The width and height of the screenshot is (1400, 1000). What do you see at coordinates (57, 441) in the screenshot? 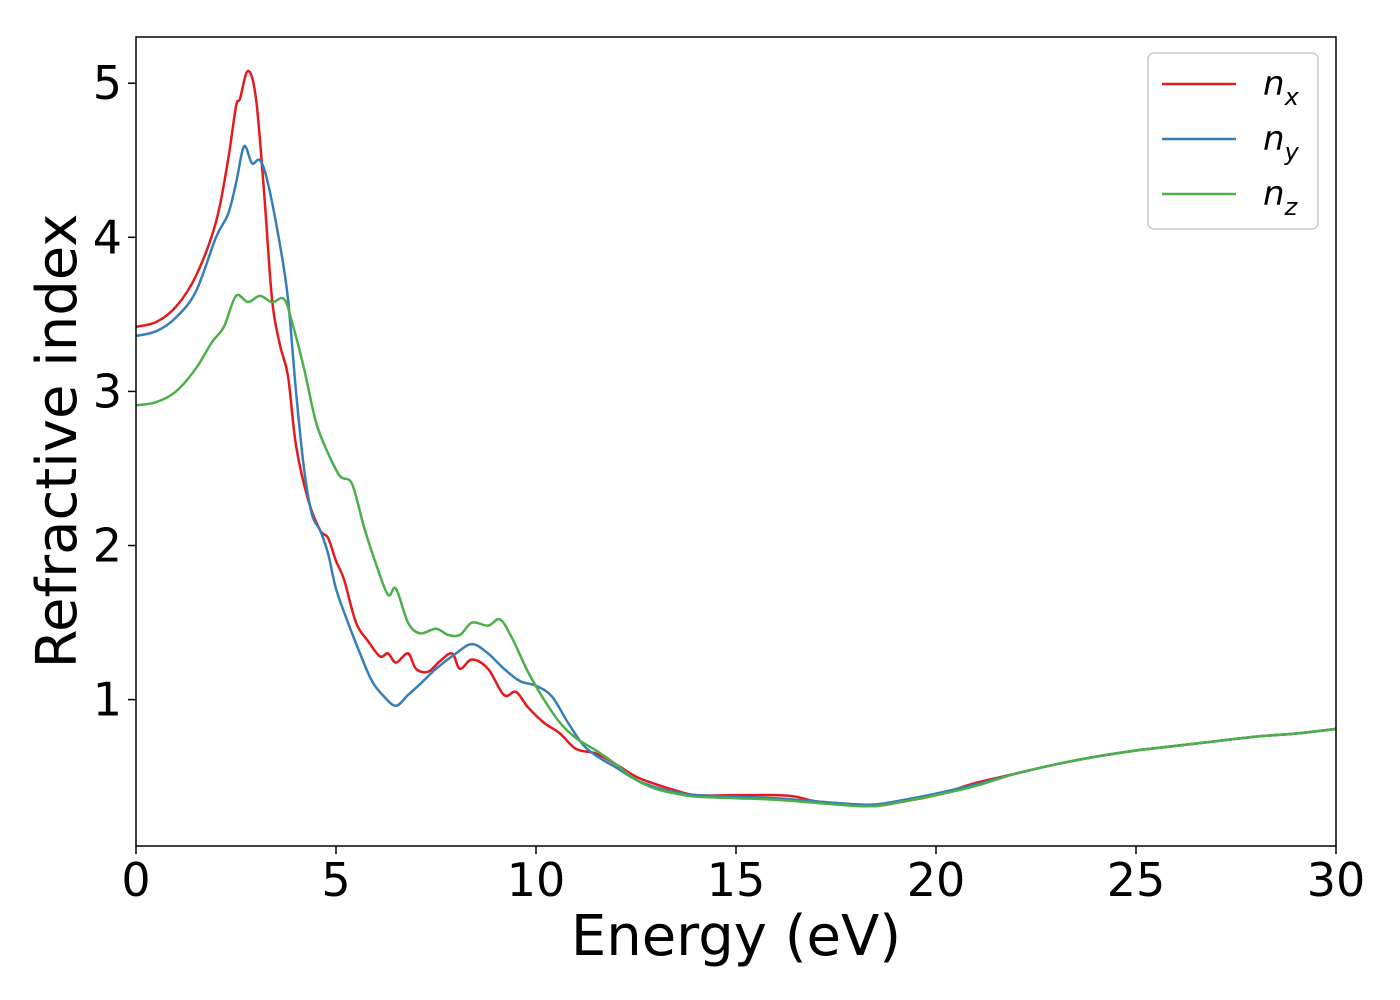
I see `y-axis-label: Refractive index` at bounding box center [57, 441].